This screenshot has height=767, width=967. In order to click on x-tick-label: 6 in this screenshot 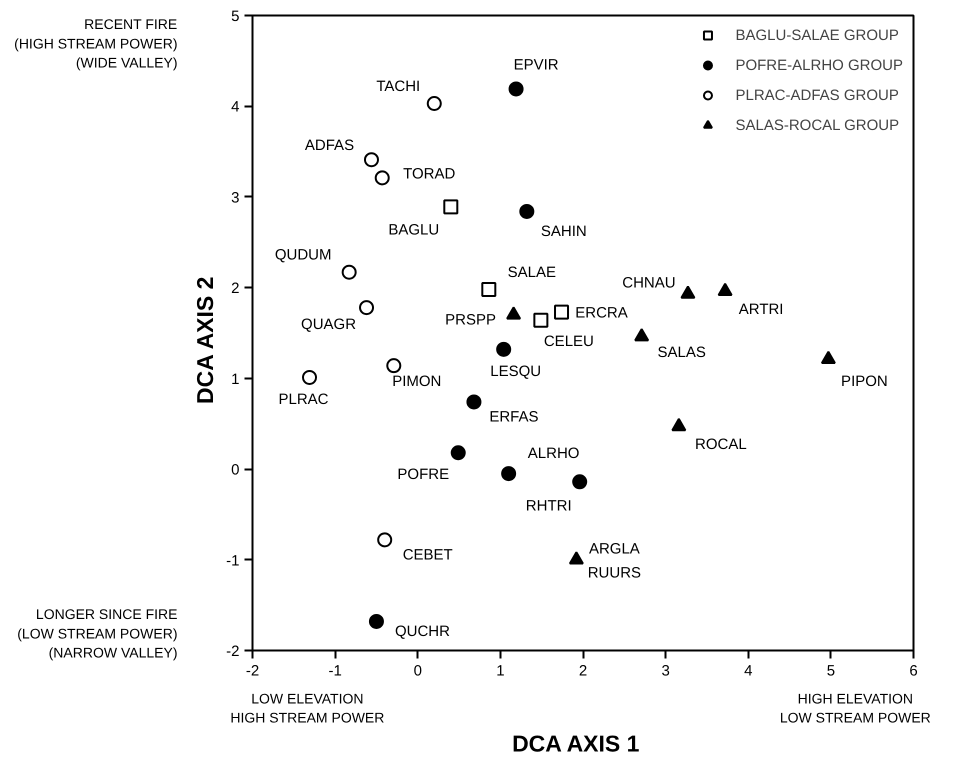, I will do `click(913, 671)`.